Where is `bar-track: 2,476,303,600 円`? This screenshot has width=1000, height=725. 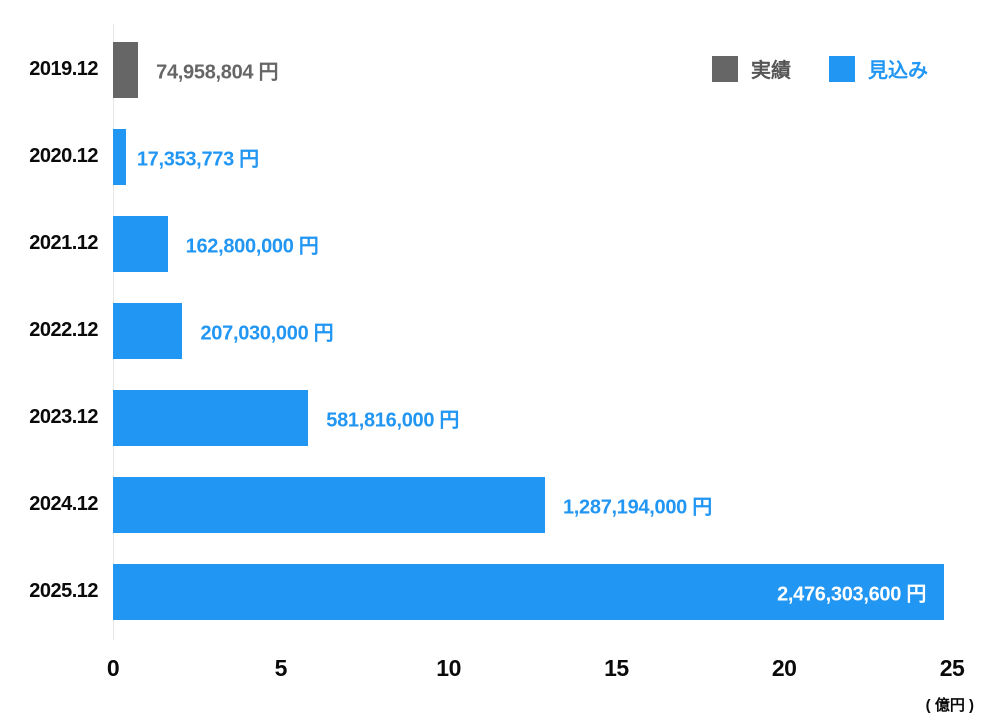
bar-track: 2,476,303,600 円 is located at coordinates (532, 591).